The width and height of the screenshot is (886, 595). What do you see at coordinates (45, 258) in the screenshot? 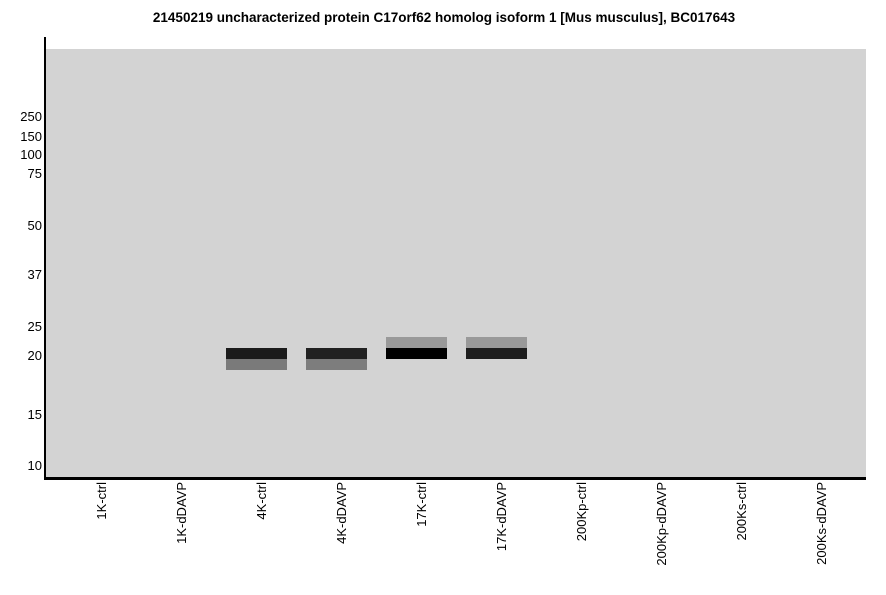
I see `y-axis-line` at bounding box center [45, 258].